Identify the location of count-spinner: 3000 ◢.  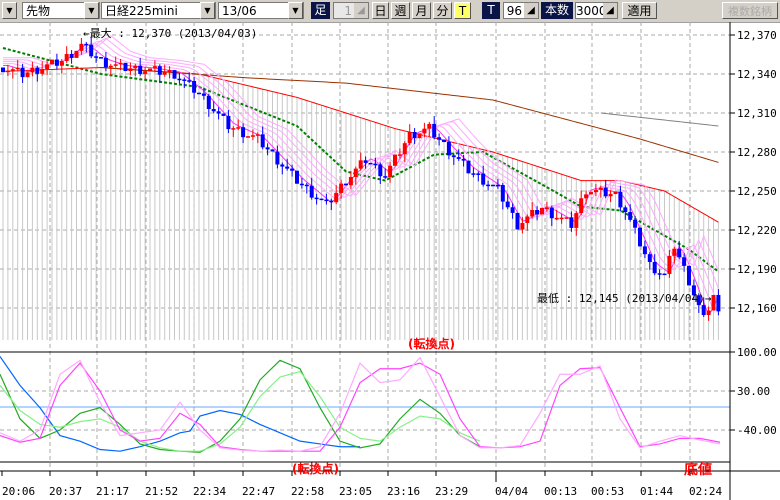
(596, 10).